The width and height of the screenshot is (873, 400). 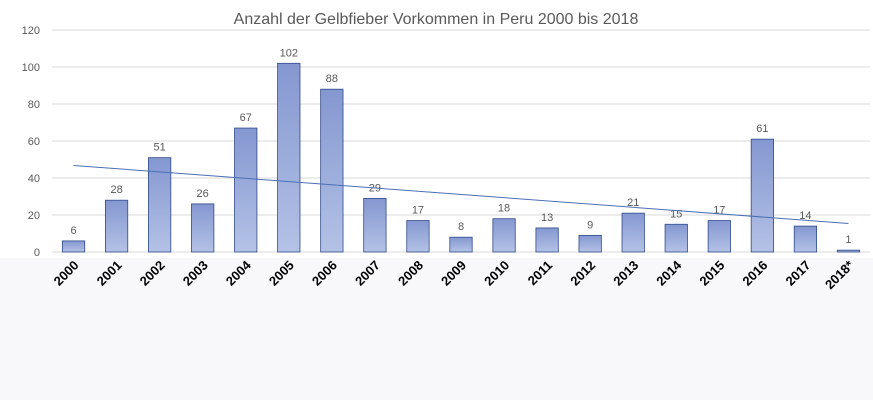 What do you see at coordinates (504, 209) in the screenshot?
I see `data-label: 18` at bounding box center [504, 209].